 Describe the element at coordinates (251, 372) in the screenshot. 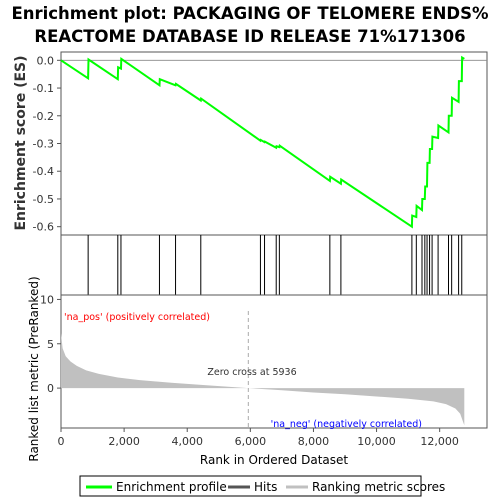

I see `zero-cross-label: Zero cross at 5936` at that location.